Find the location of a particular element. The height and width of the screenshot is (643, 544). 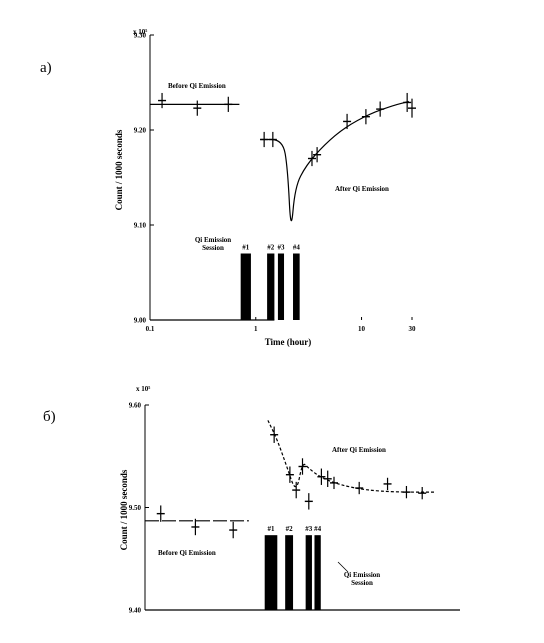

panel-label: a) is located at coordinates (46, 68).